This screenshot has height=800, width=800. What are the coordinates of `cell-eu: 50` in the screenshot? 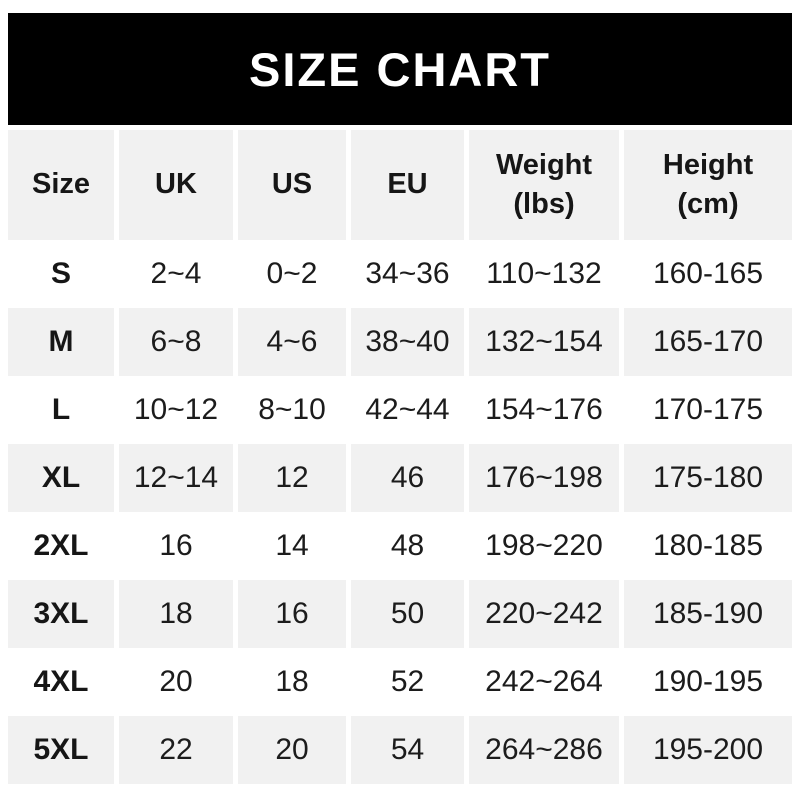 It's located at (407, 614).